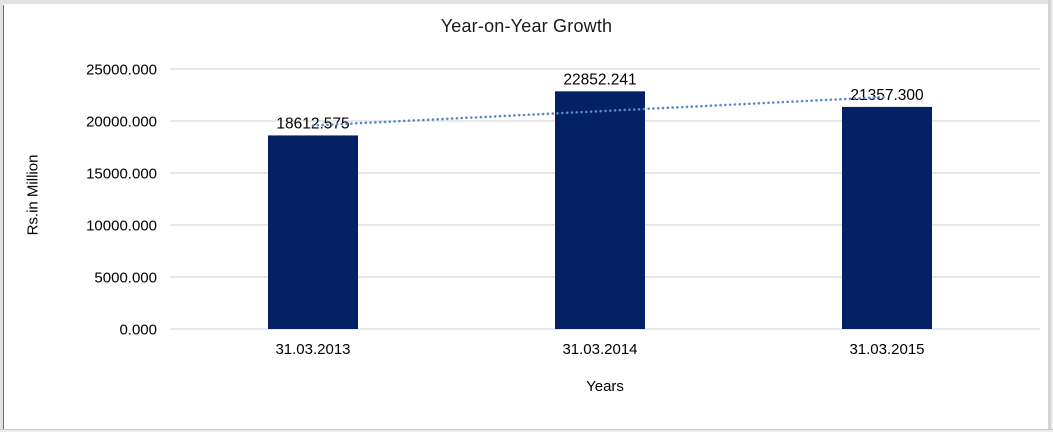 The image size is (1053, 432). I want to click on bar-value-label: 18612.575, so click(312, 123).